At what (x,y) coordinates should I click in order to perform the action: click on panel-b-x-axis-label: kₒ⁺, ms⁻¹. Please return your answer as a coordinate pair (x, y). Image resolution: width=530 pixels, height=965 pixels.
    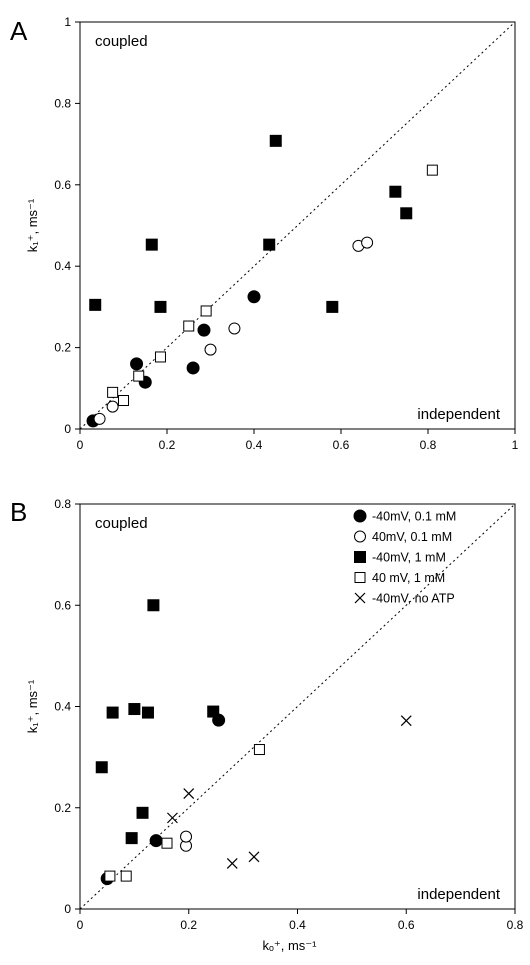
    Looking at the image, I should click on (289, 945).